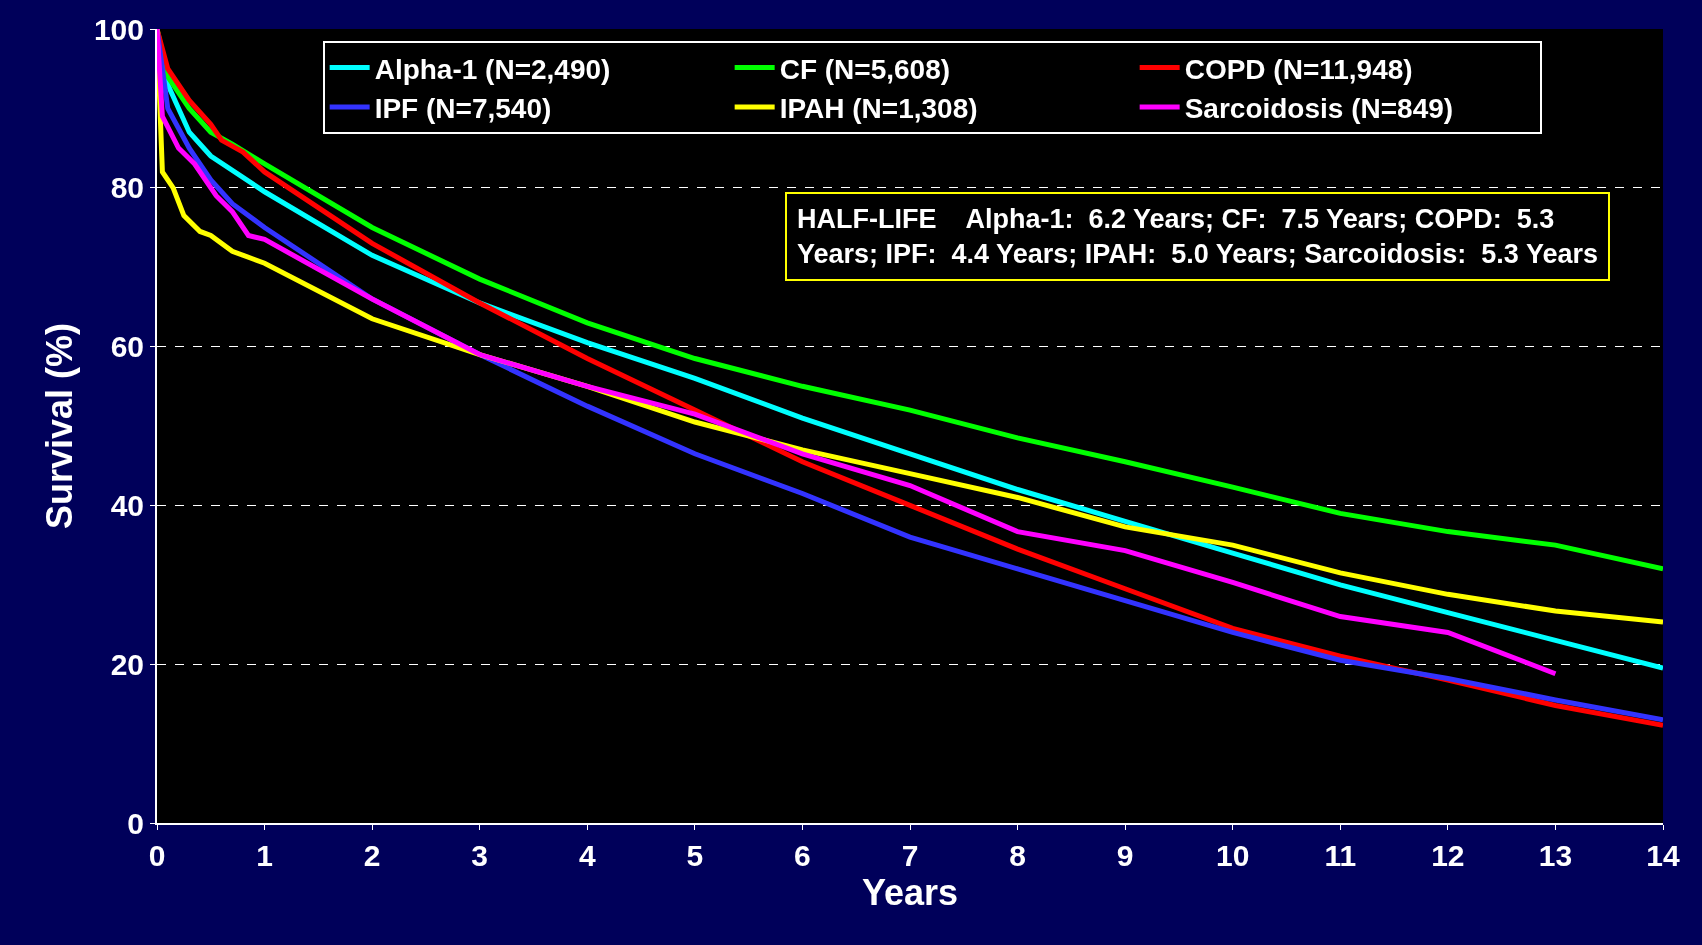  I want to click on legend-label: Sarcoidosis (N=849), so click(1319, 108).